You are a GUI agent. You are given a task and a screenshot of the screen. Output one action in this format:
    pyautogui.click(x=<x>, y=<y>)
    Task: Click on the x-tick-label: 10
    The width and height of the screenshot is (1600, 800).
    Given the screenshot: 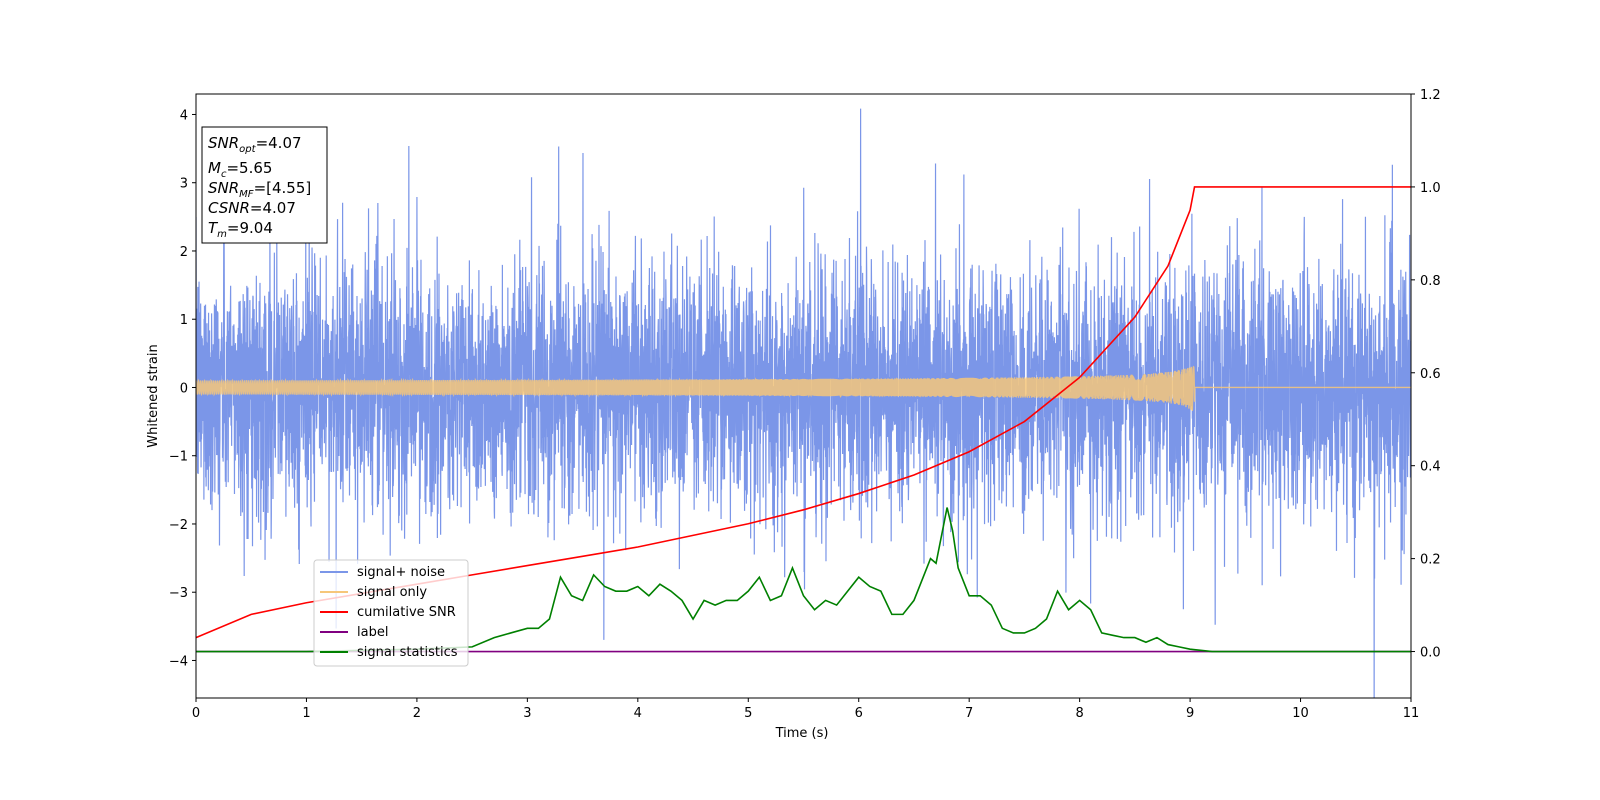 What is the action you would take?
    pyautogui.click(x=1300, y=713)
    